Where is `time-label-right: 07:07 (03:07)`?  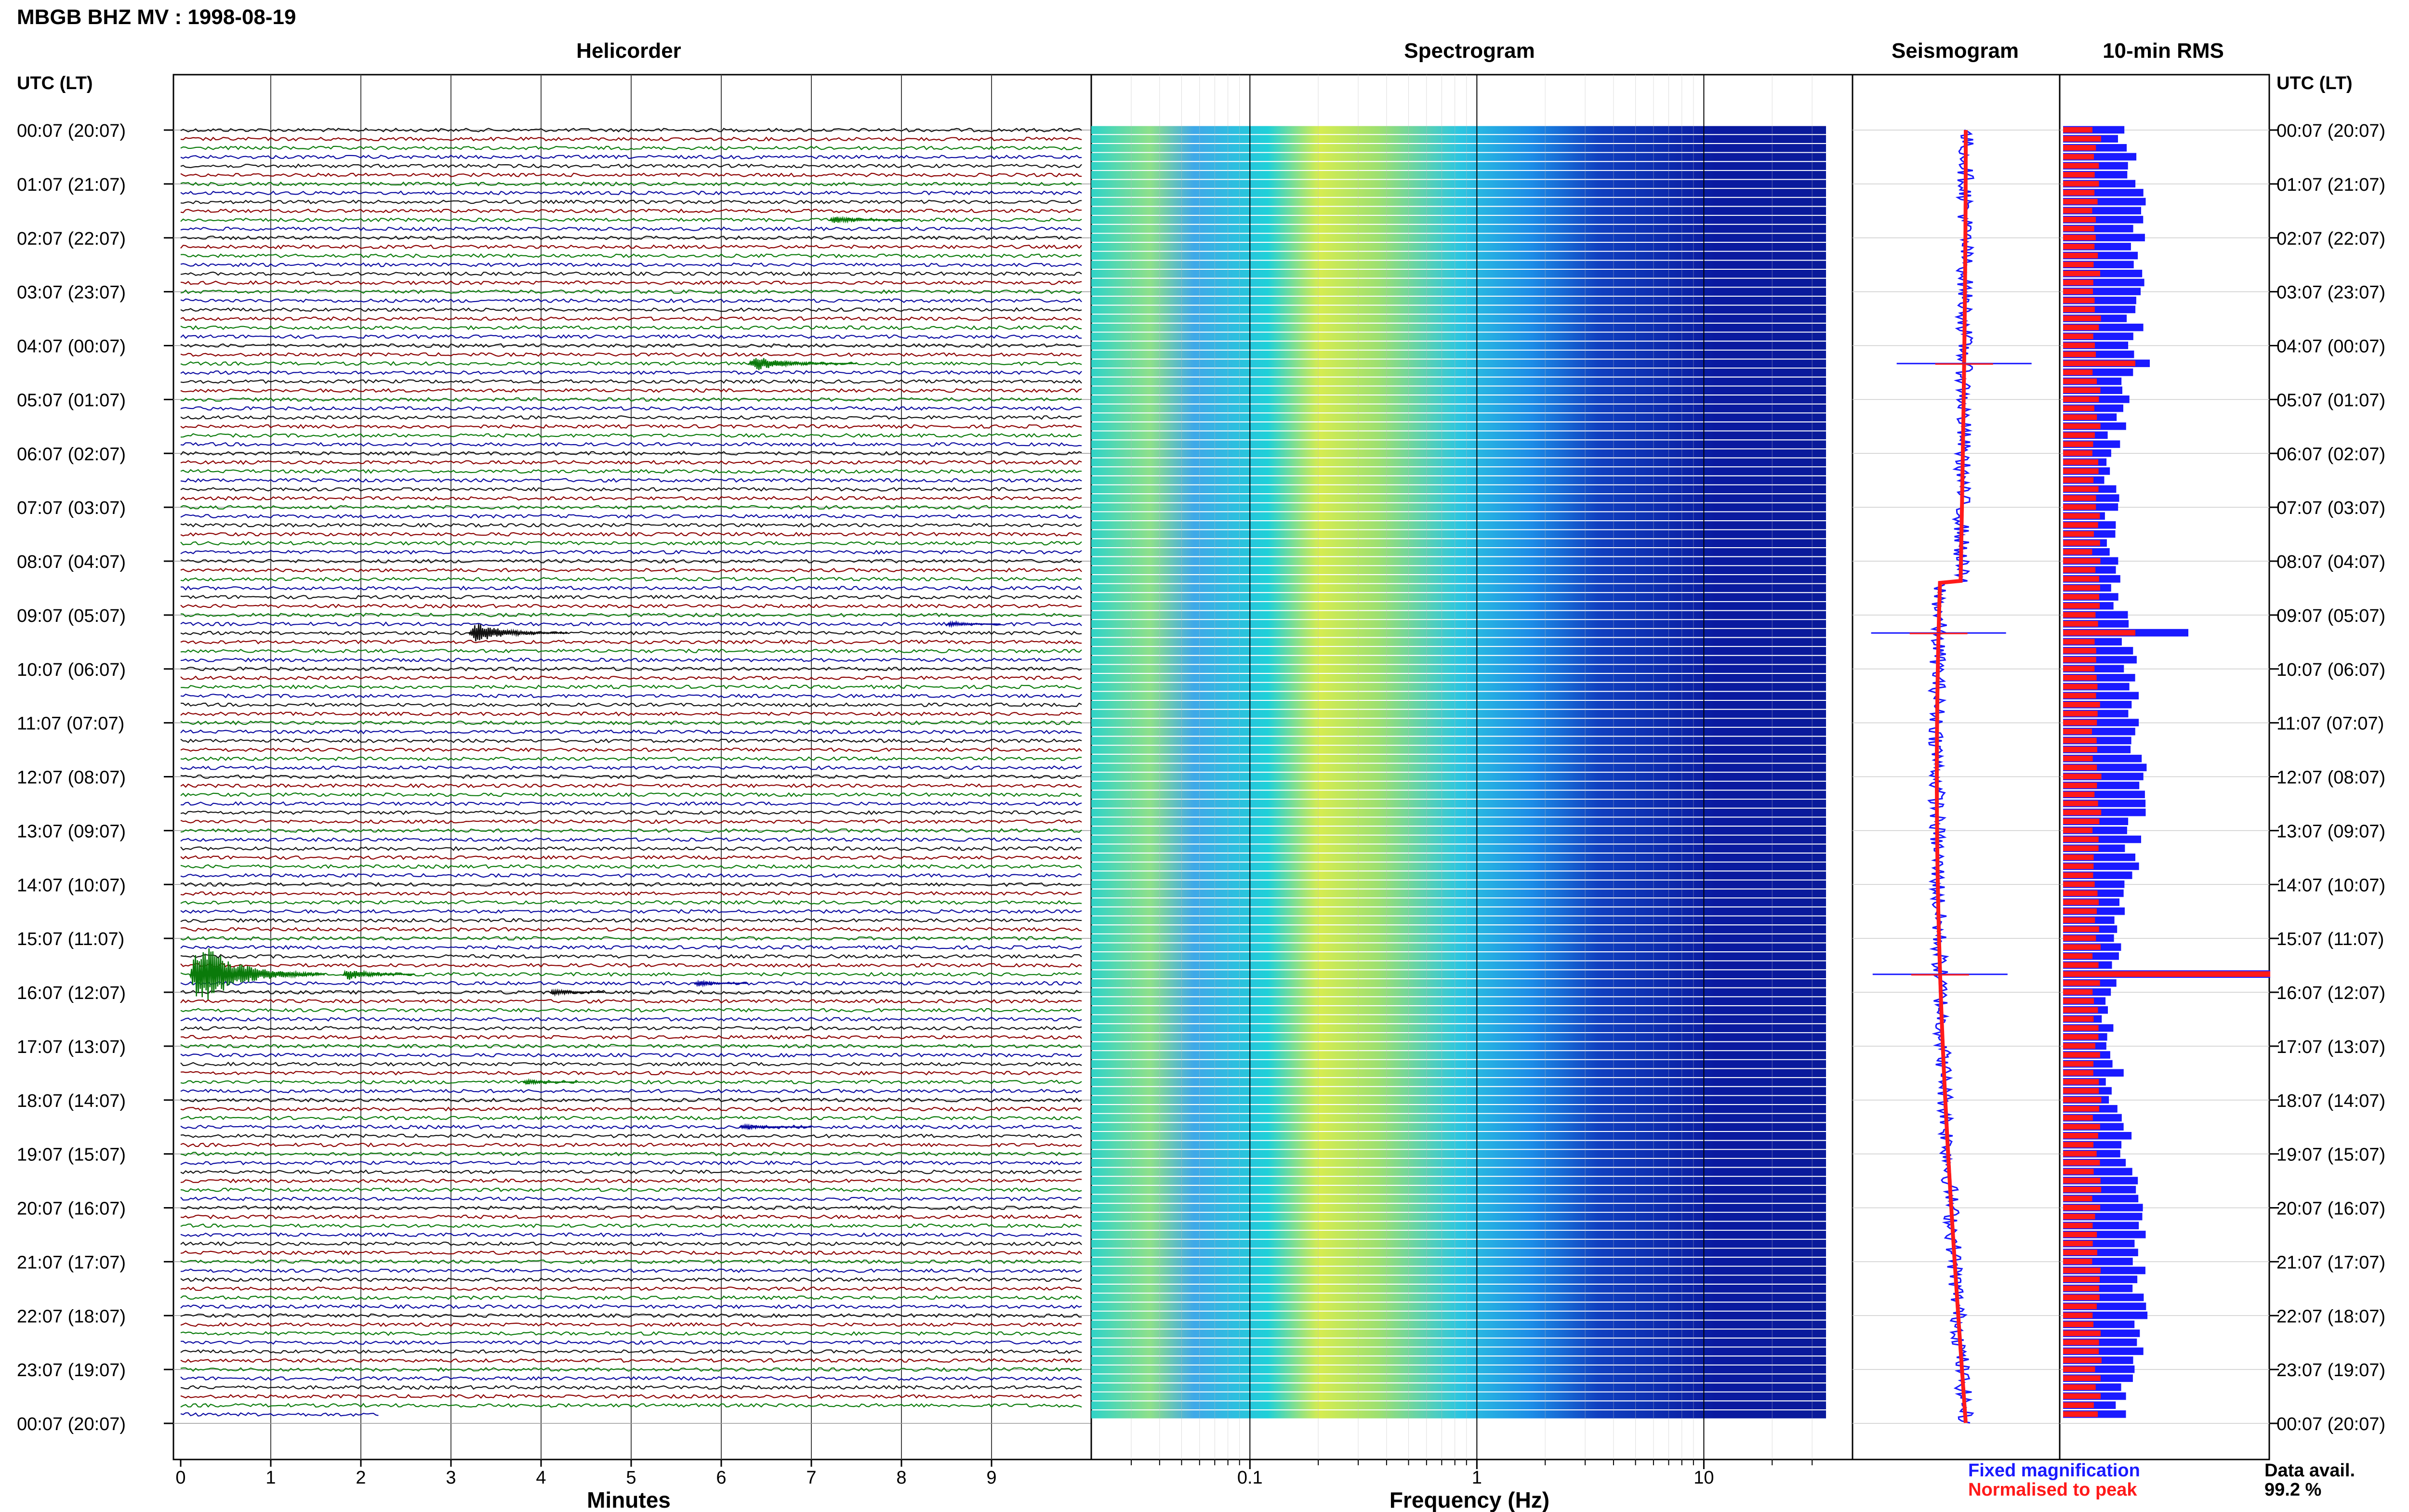
time-label-right: 07:07 (03:07) is located at coordinates (2331, 508).